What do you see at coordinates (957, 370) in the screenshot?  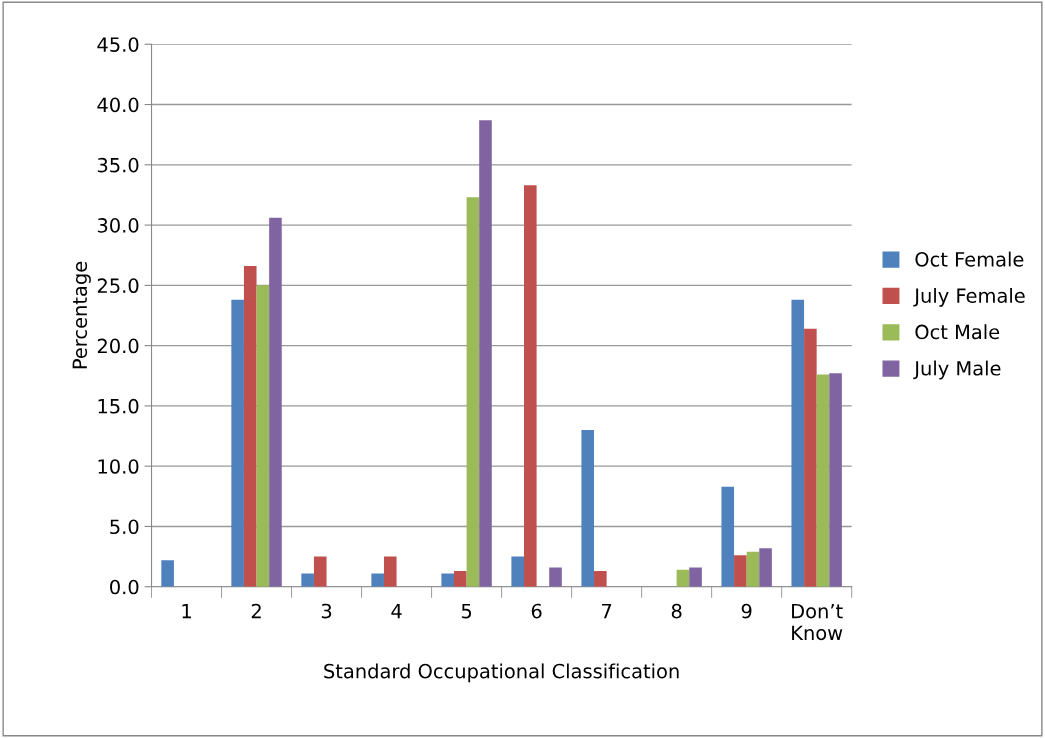 I see `legend-label: July Male` at bounding box center [957, 370].